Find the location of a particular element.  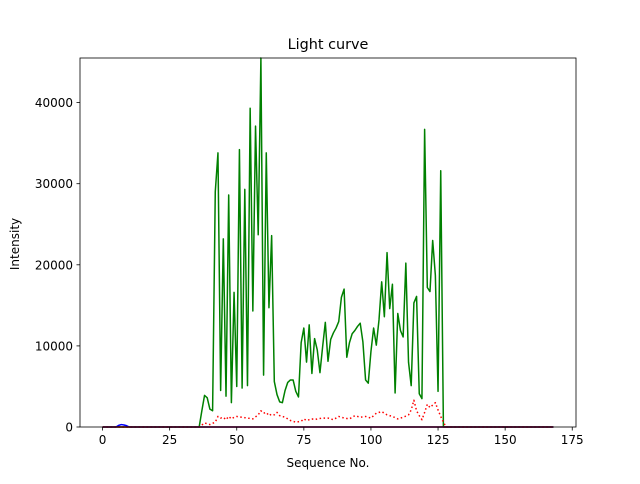

y-tick-label: 10000 is located at coordinates (54, 346).